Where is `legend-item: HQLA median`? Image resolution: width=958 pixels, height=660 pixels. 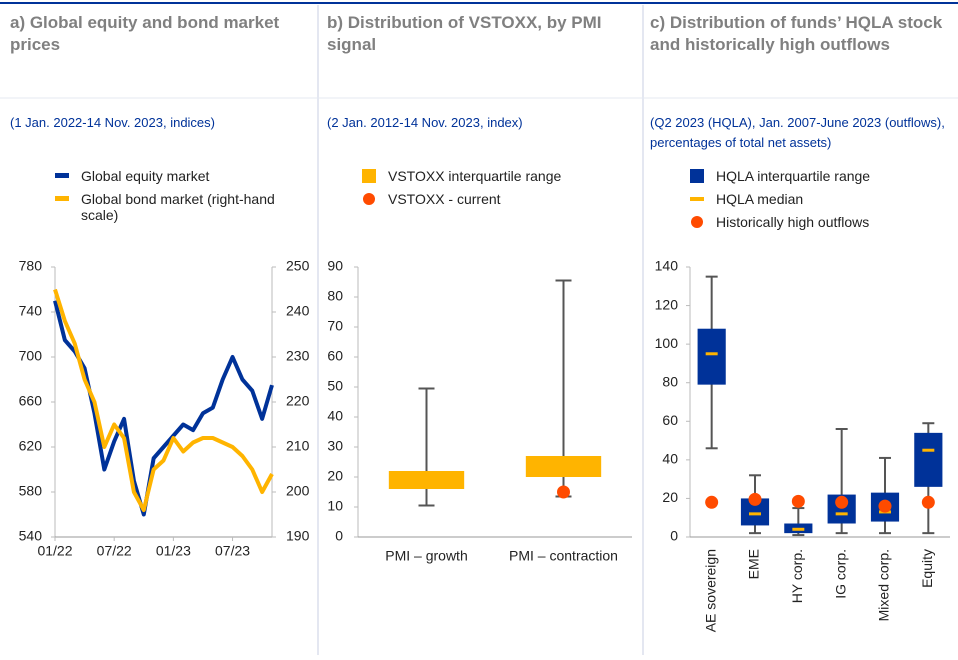 legend-item: HQLA median is located at coordinates (820, 202).